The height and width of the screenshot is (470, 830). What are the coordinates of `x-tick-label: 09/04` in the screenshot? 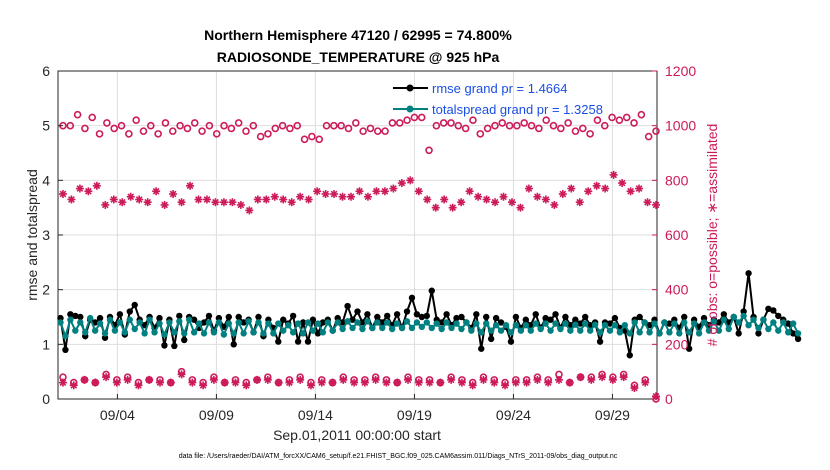 It's located at (117, 415).